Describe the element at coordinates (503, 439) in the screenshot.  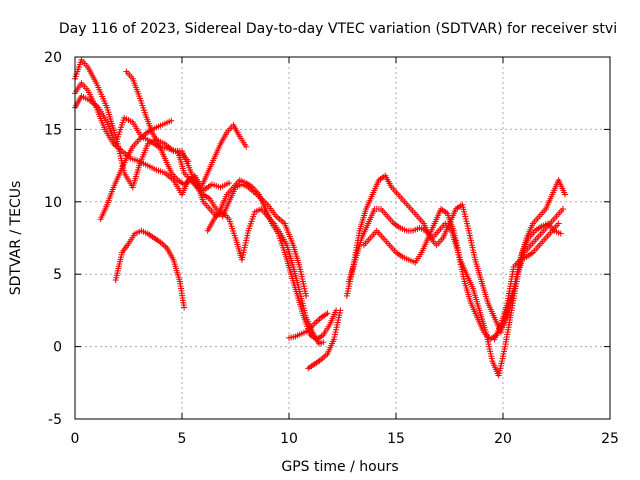
I see `x-tick-label: 20` at that location.